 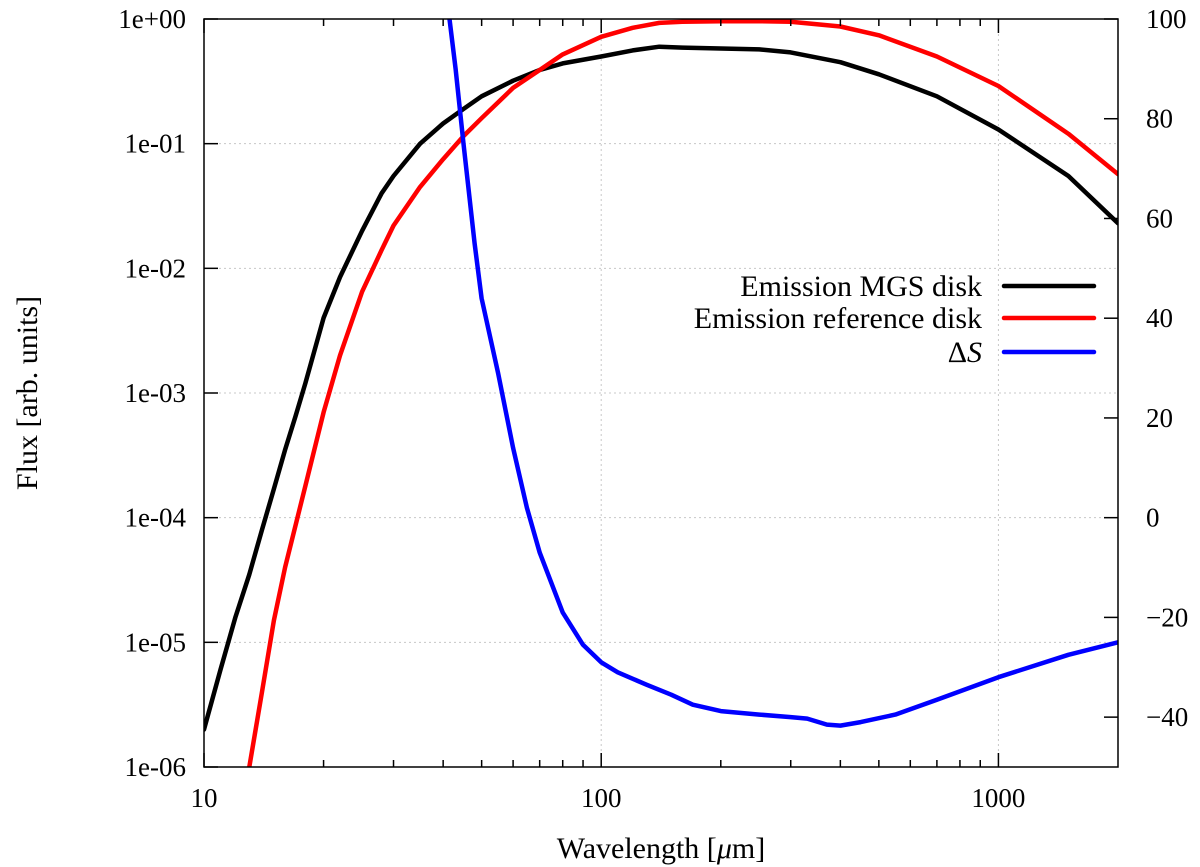 I want to click on y-tick-label: 1e-05, so click(x=155, y=642).